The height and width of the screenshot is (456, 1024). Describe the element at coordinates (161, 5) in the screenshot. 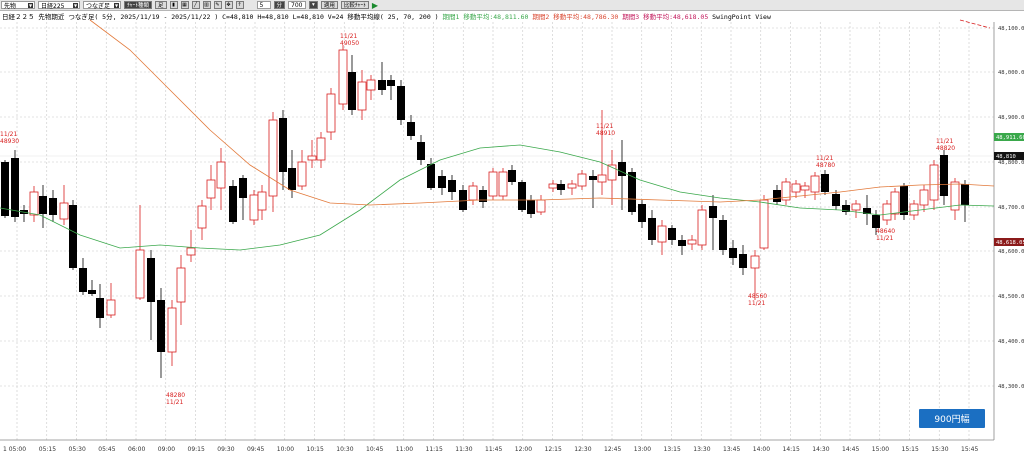

I see `style-button: 足` at that location.